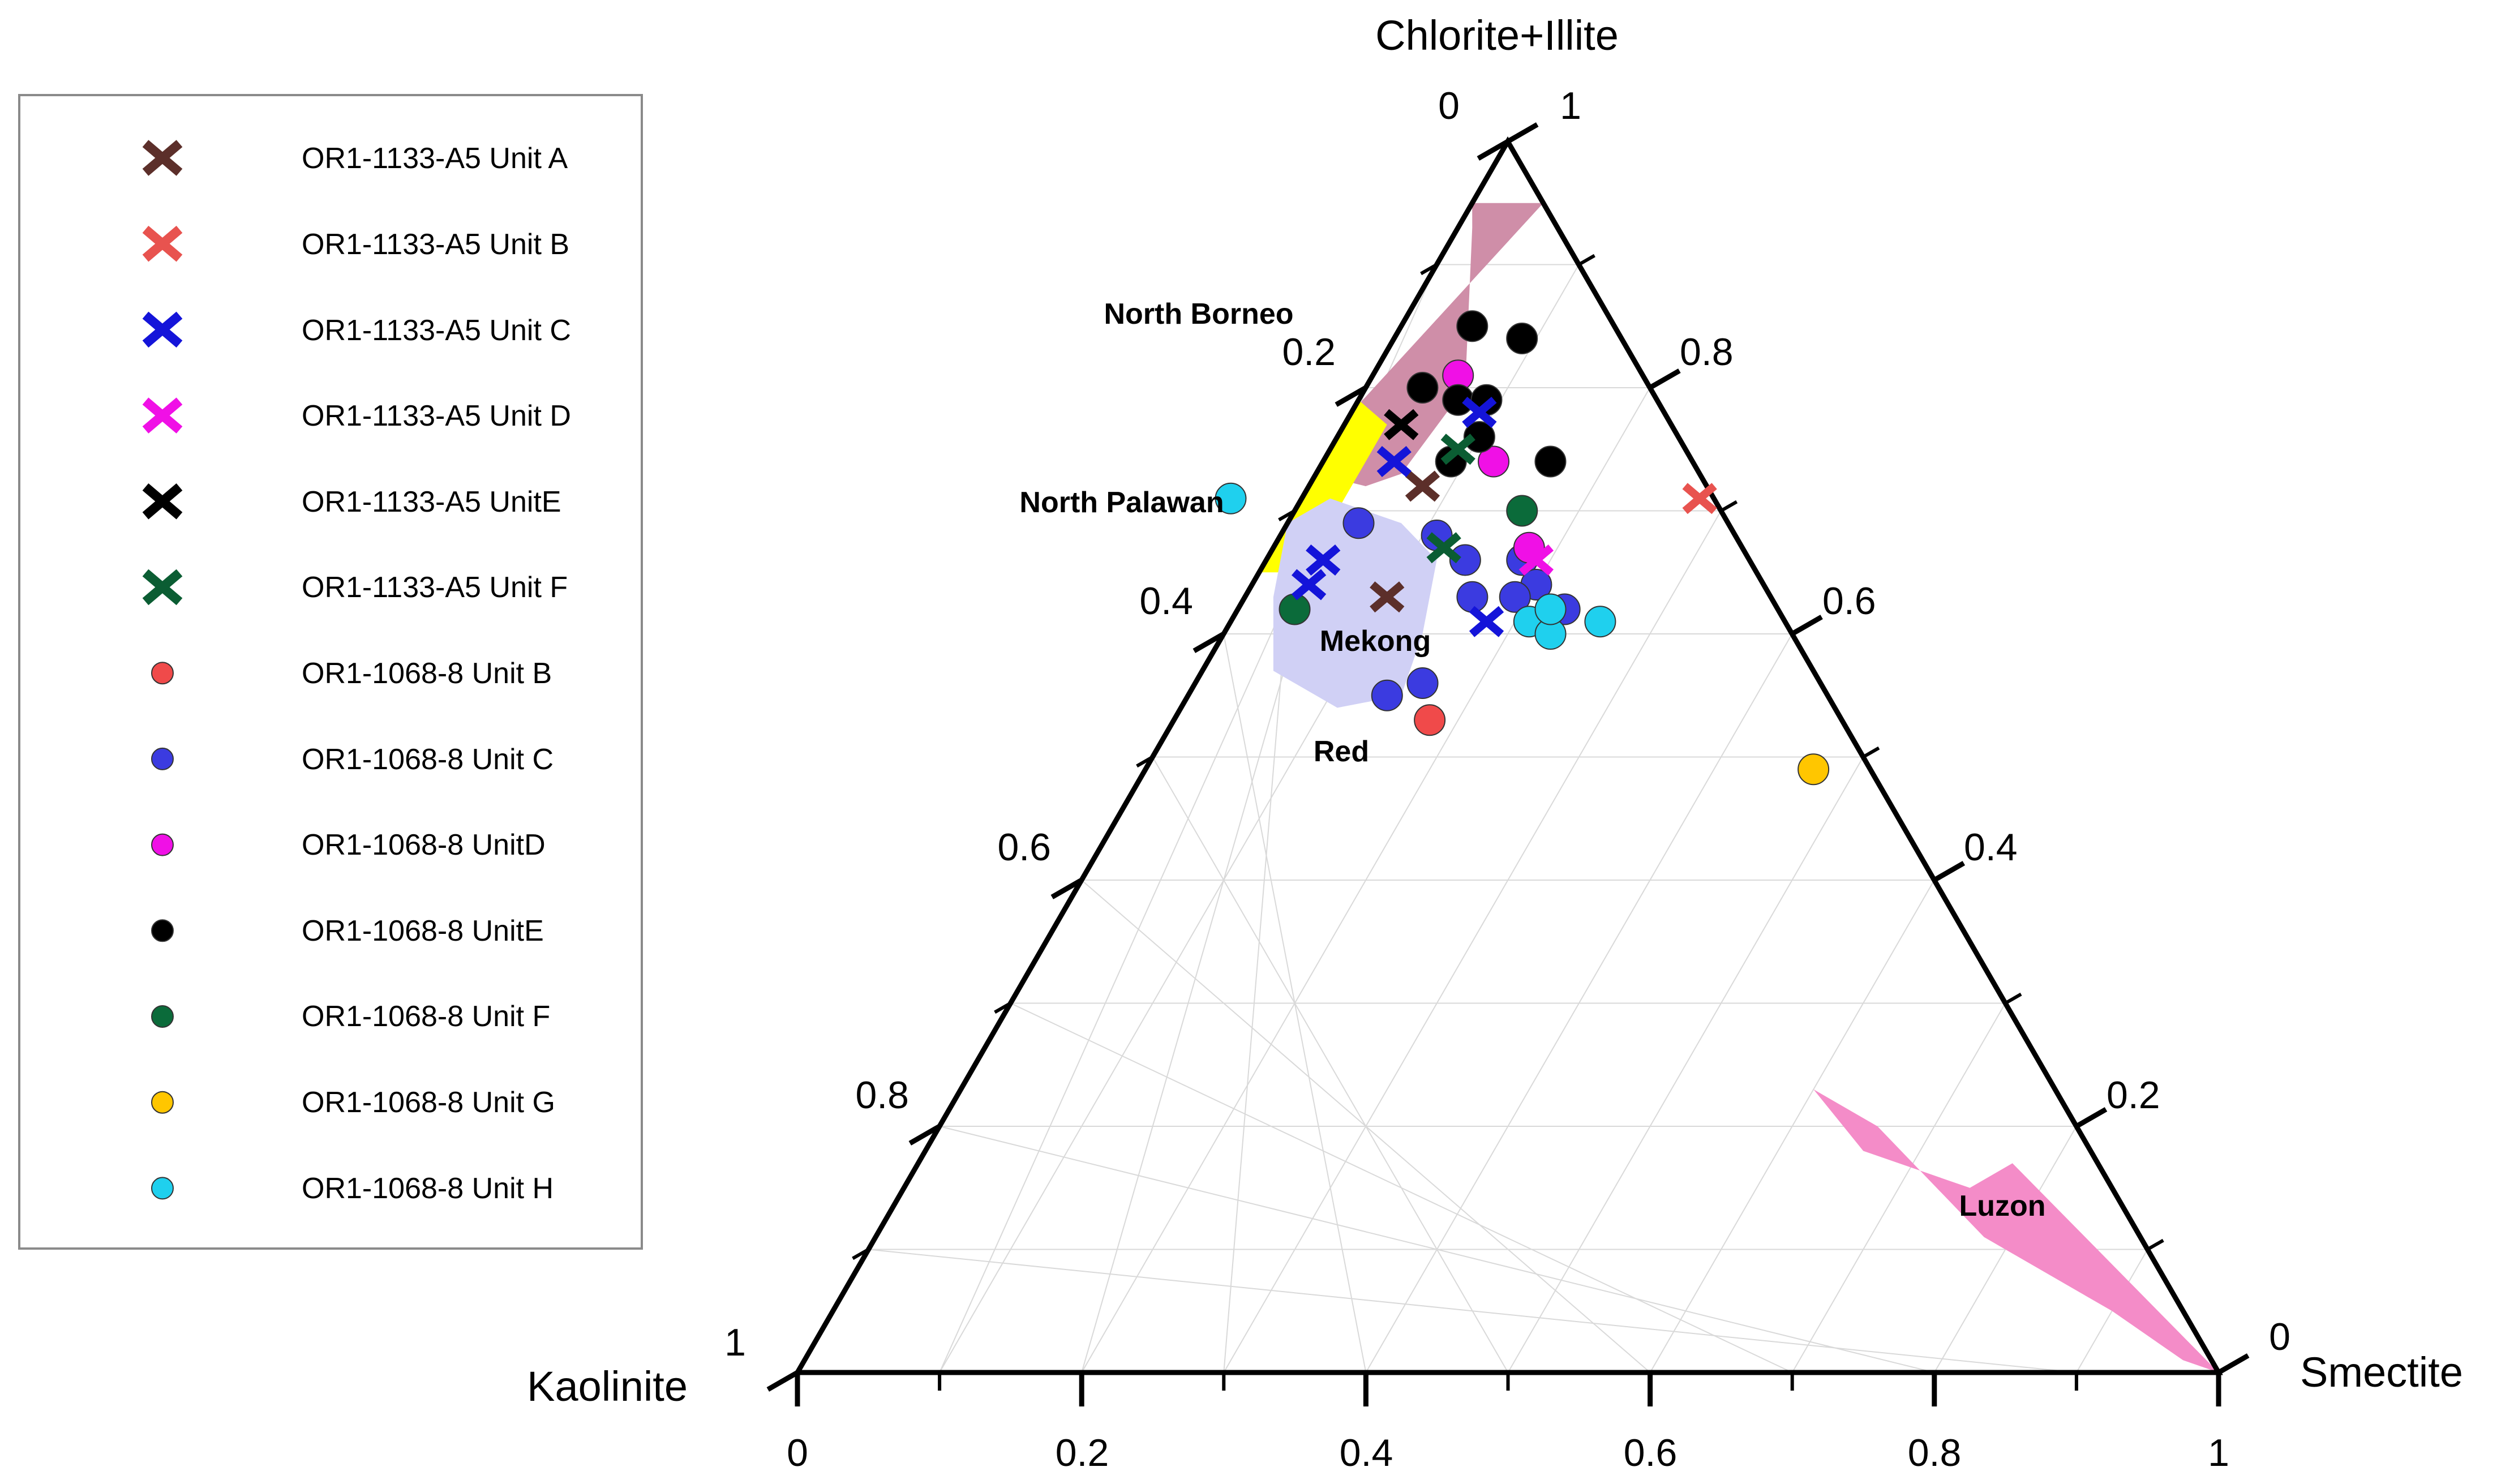 This screenshot has width=2501, height=1484. What do you see at coordinates (882, 1095) in the screenshot?
I see `left-tick-label: 0.8` at bounding box center [882, 1095].